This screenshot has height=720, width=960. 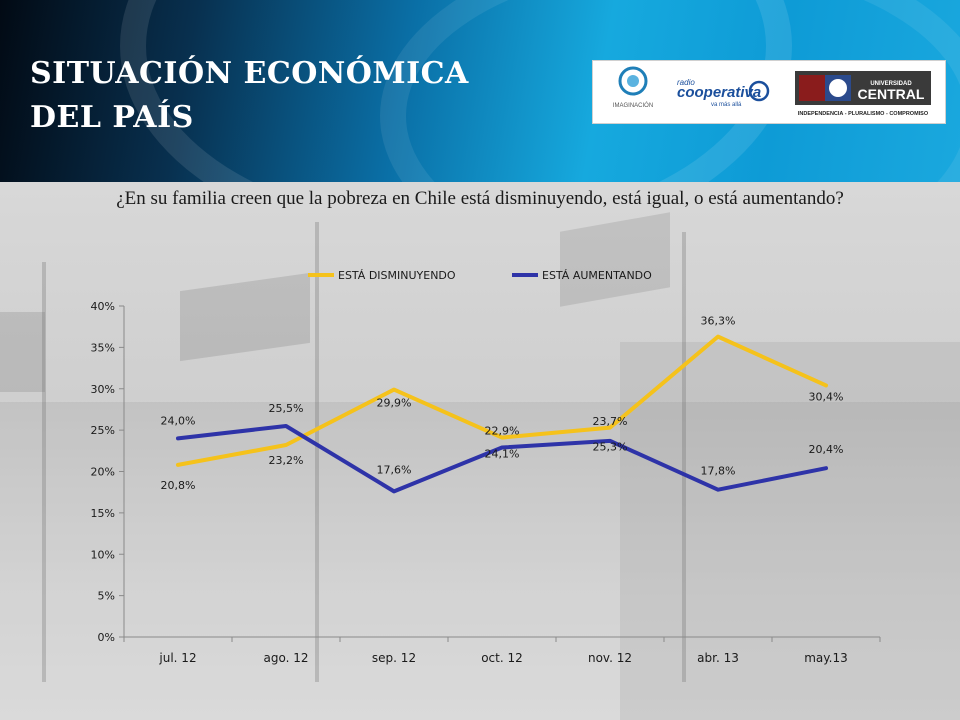 I want to click on universidad-small-text: UNIVERSIDAD, so click(x=891, y=84).